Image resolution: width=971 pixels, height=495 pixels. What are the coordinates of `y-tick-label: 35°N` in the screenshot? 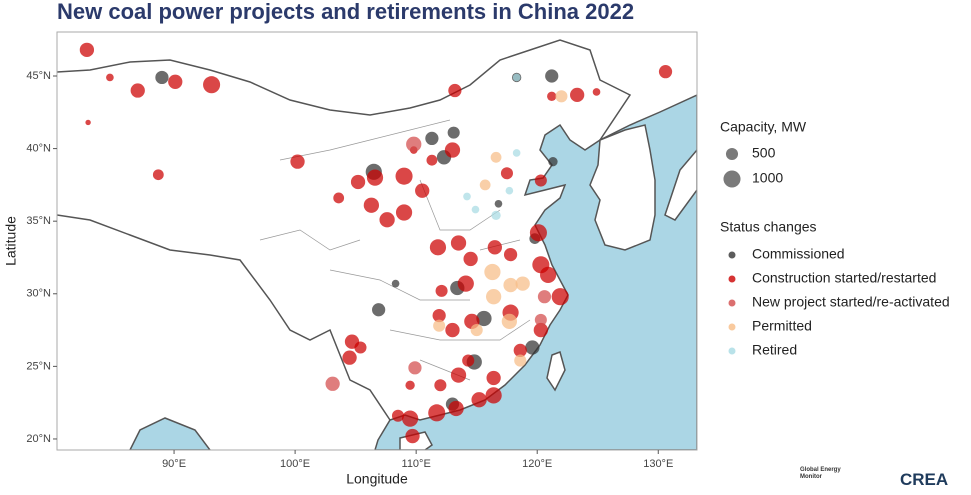 It's located at (38, 221).